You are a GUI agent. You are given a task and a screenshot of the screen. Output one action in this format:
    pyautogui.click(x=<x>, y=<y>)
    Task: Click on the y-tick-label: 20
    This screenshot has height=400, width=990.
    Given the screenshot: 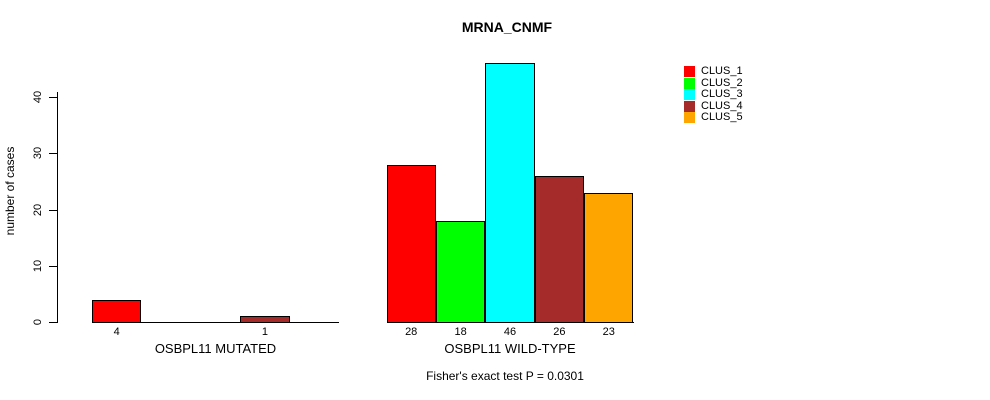 What is the action you would take?
    pyautogui.click(x=38, y=209)
    